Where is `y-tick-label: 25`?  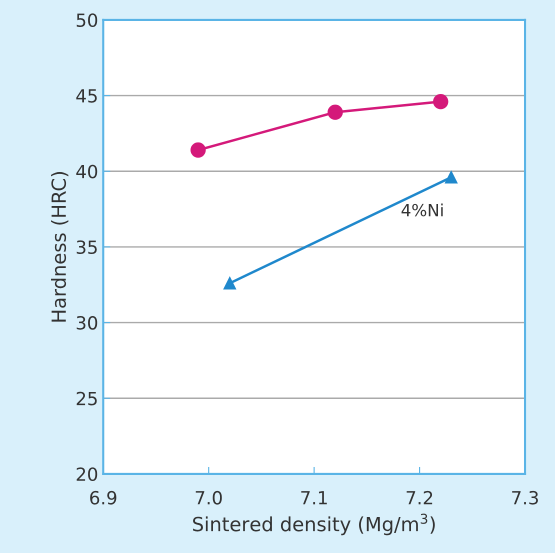 y-tick-label: 25 is located at coordinates (86, 399).